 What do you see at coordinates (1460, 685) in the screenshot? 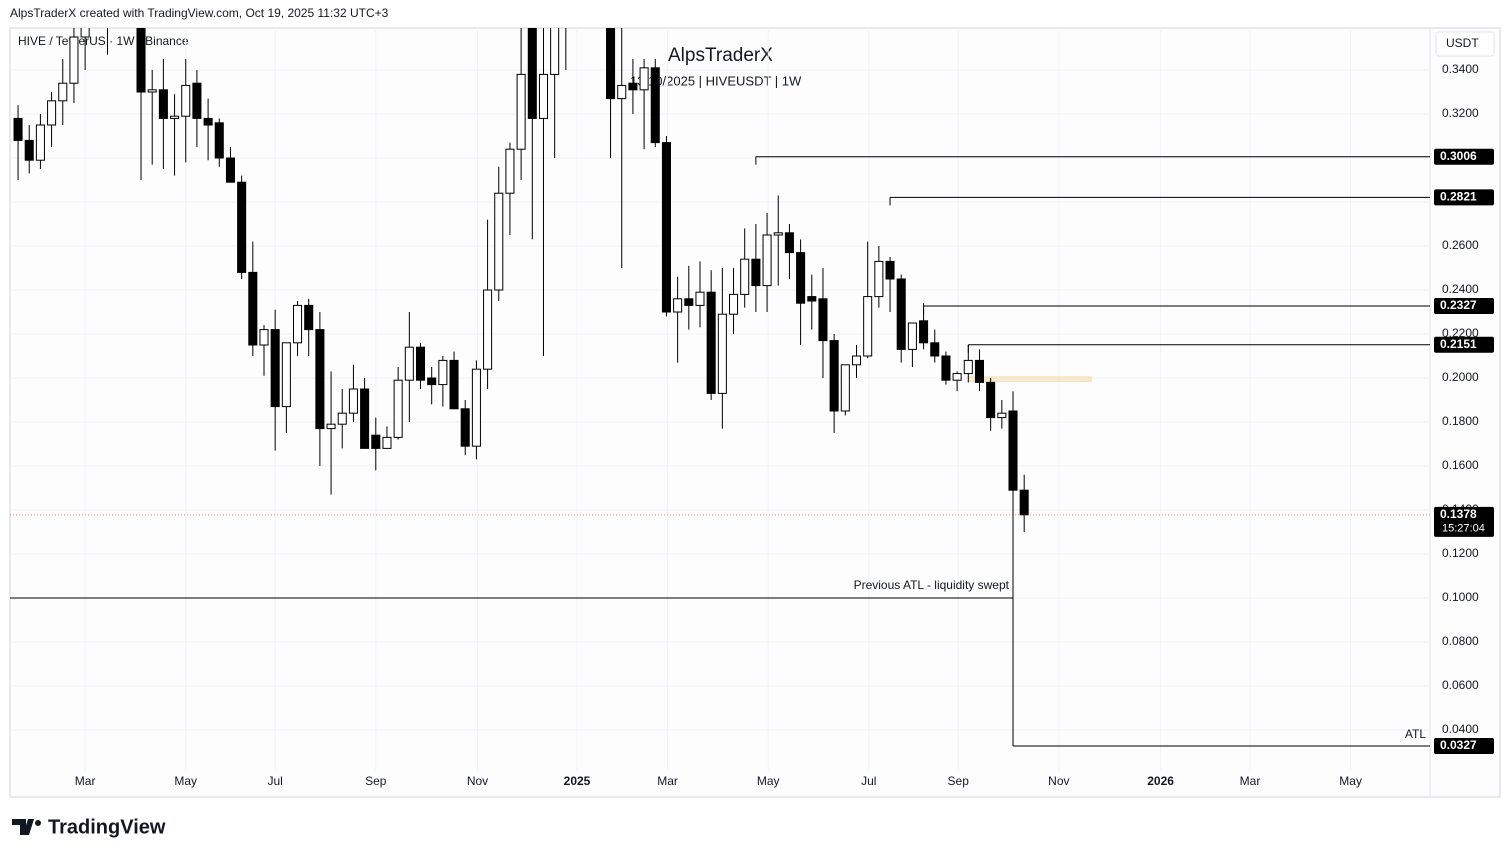
I see `y-tick-label: 0.0600` at bounding box center [1460, 685].